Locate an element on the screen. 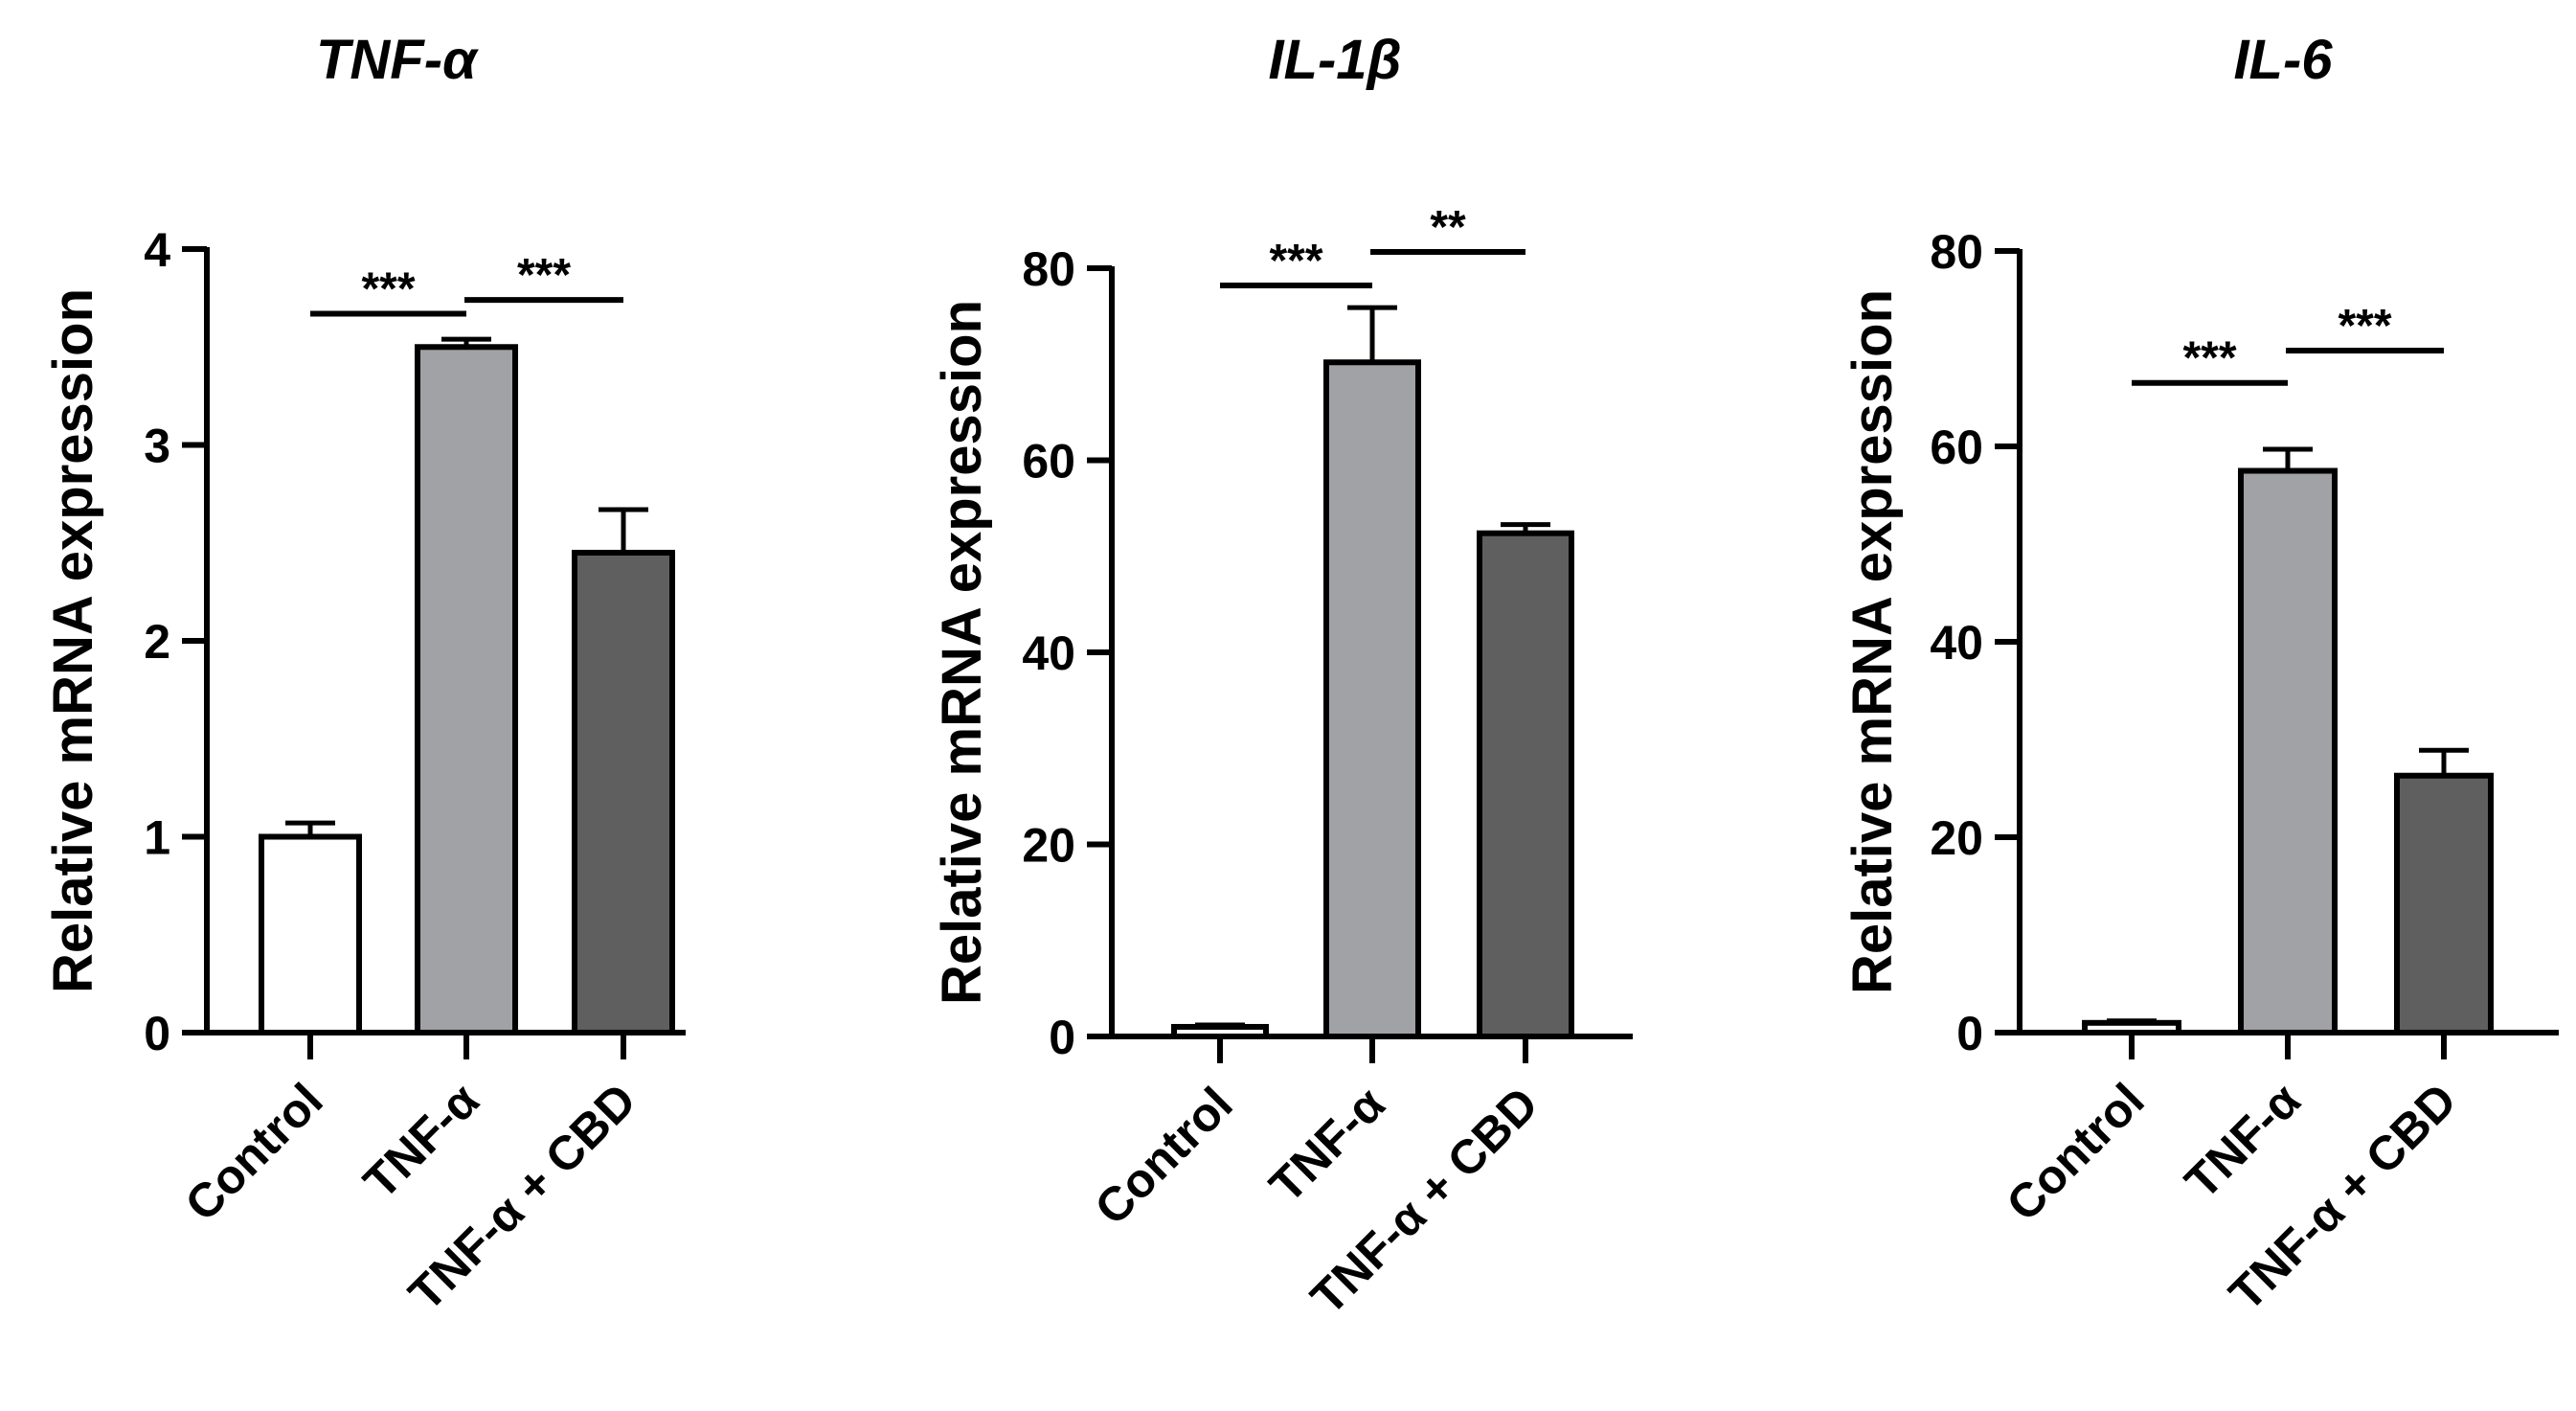 The width and height of the screenshot is (2576, 1411). significance-label: ** is located at coordinates (1448, 227).